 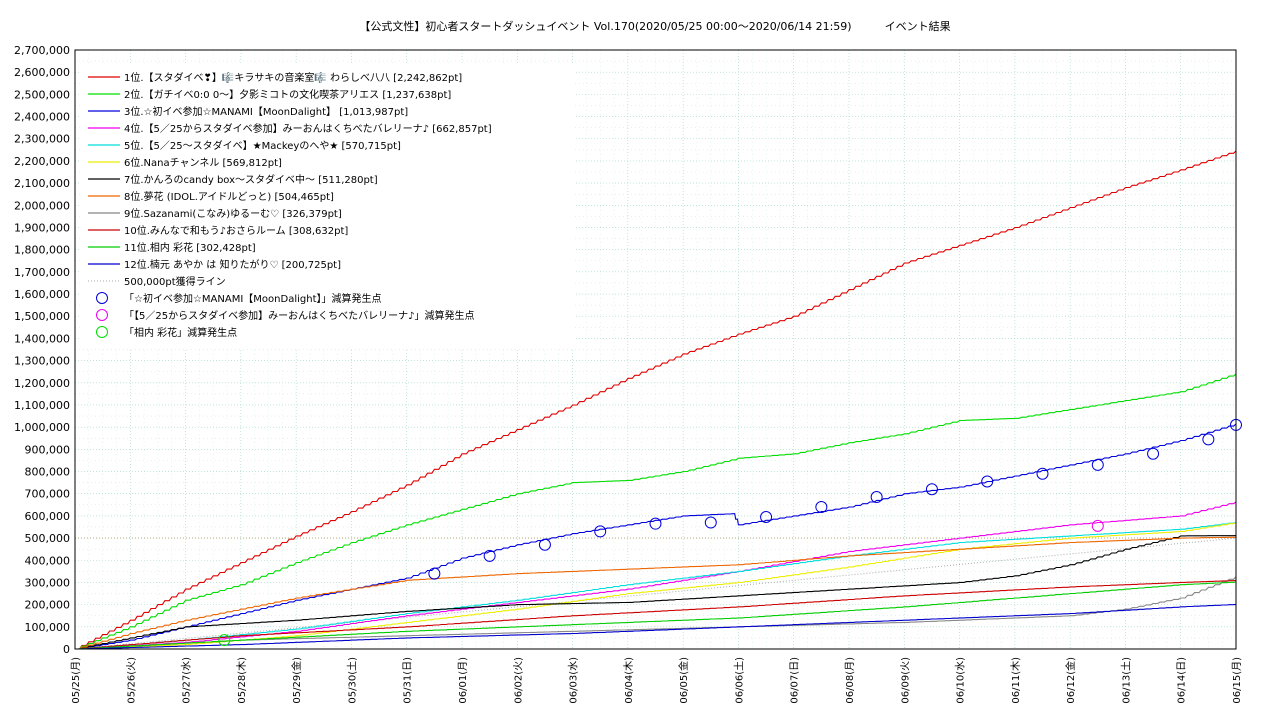 What do you see at coordinates (1182, 680) in the screenshot?
I see `x-tick-label: 06/14(日)` at bounding box center [1182, 680].